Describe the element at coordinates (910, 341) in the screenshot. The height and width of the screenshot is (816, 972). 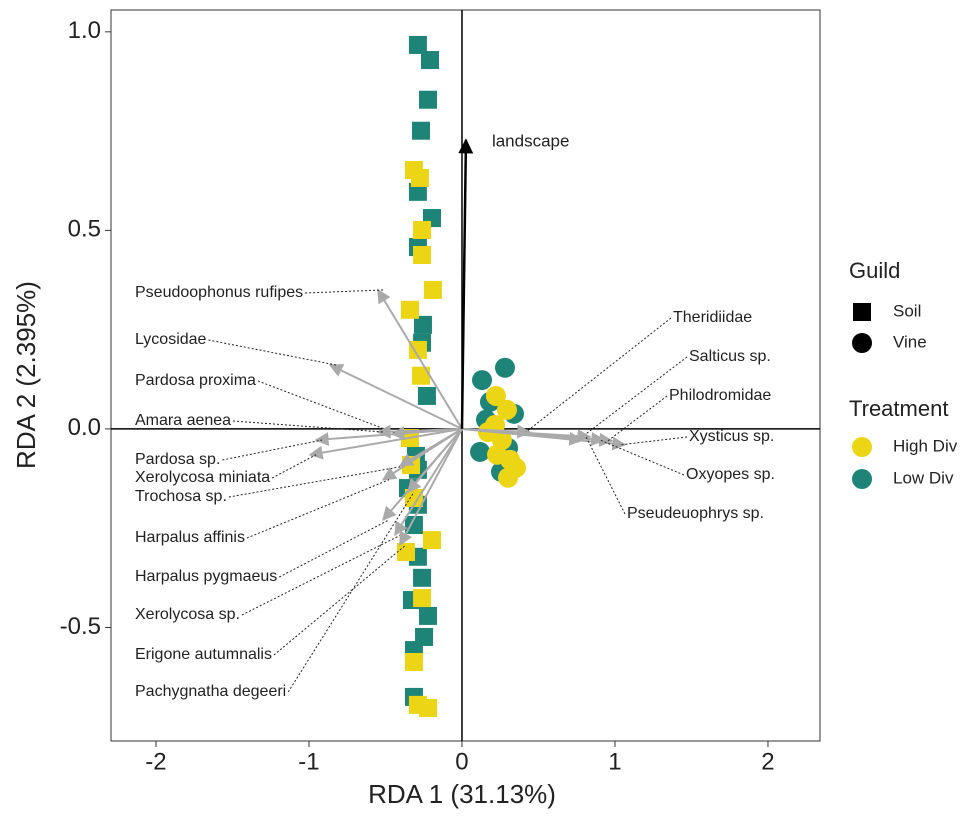
I see `legend-label: Vine` at that location.